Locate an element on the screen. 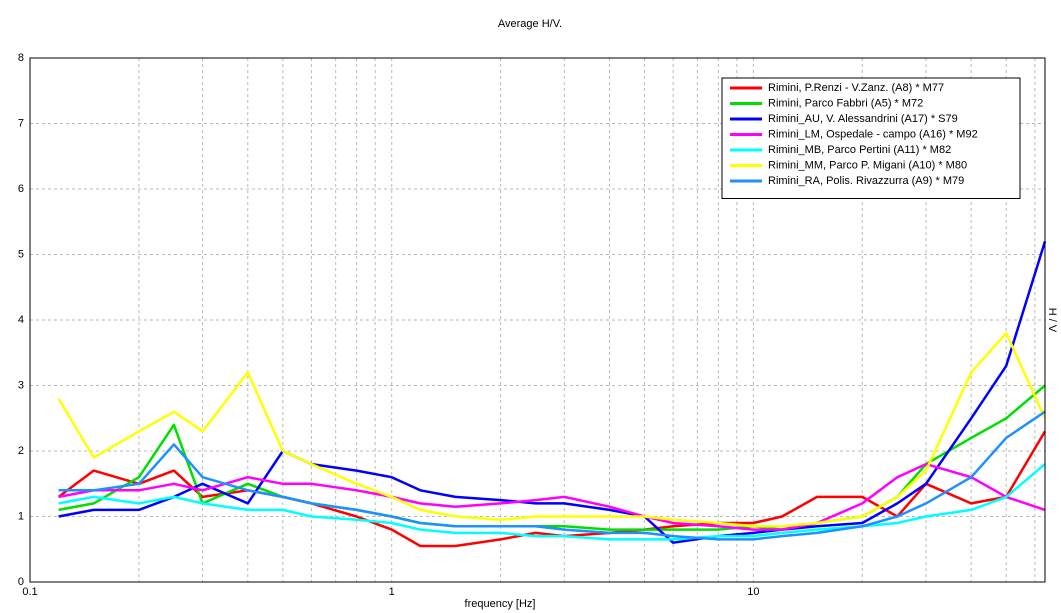  y-tick-label: 6 is located at coordinates (21, 189).